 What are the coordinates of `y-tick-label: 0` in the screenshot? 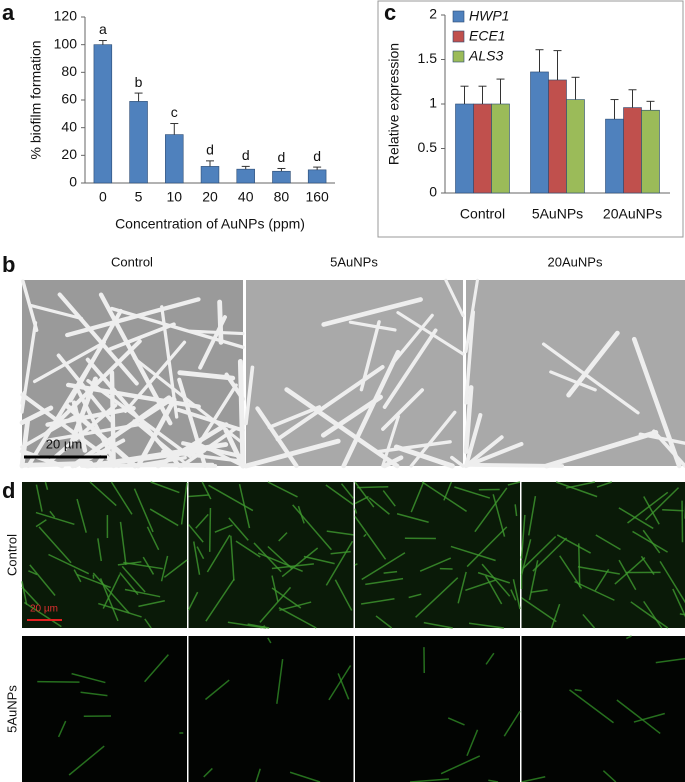 It's located at (73, 182).